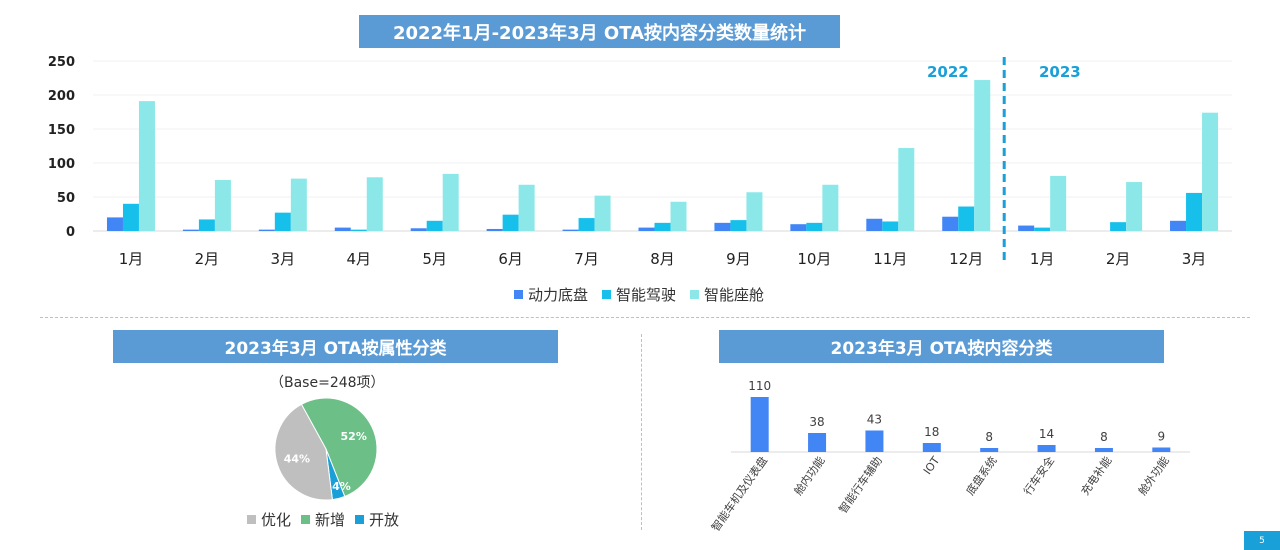 The image size is (1280, 550). I want to click on legend-swatch-smart-cockpit, so click(695, 294).